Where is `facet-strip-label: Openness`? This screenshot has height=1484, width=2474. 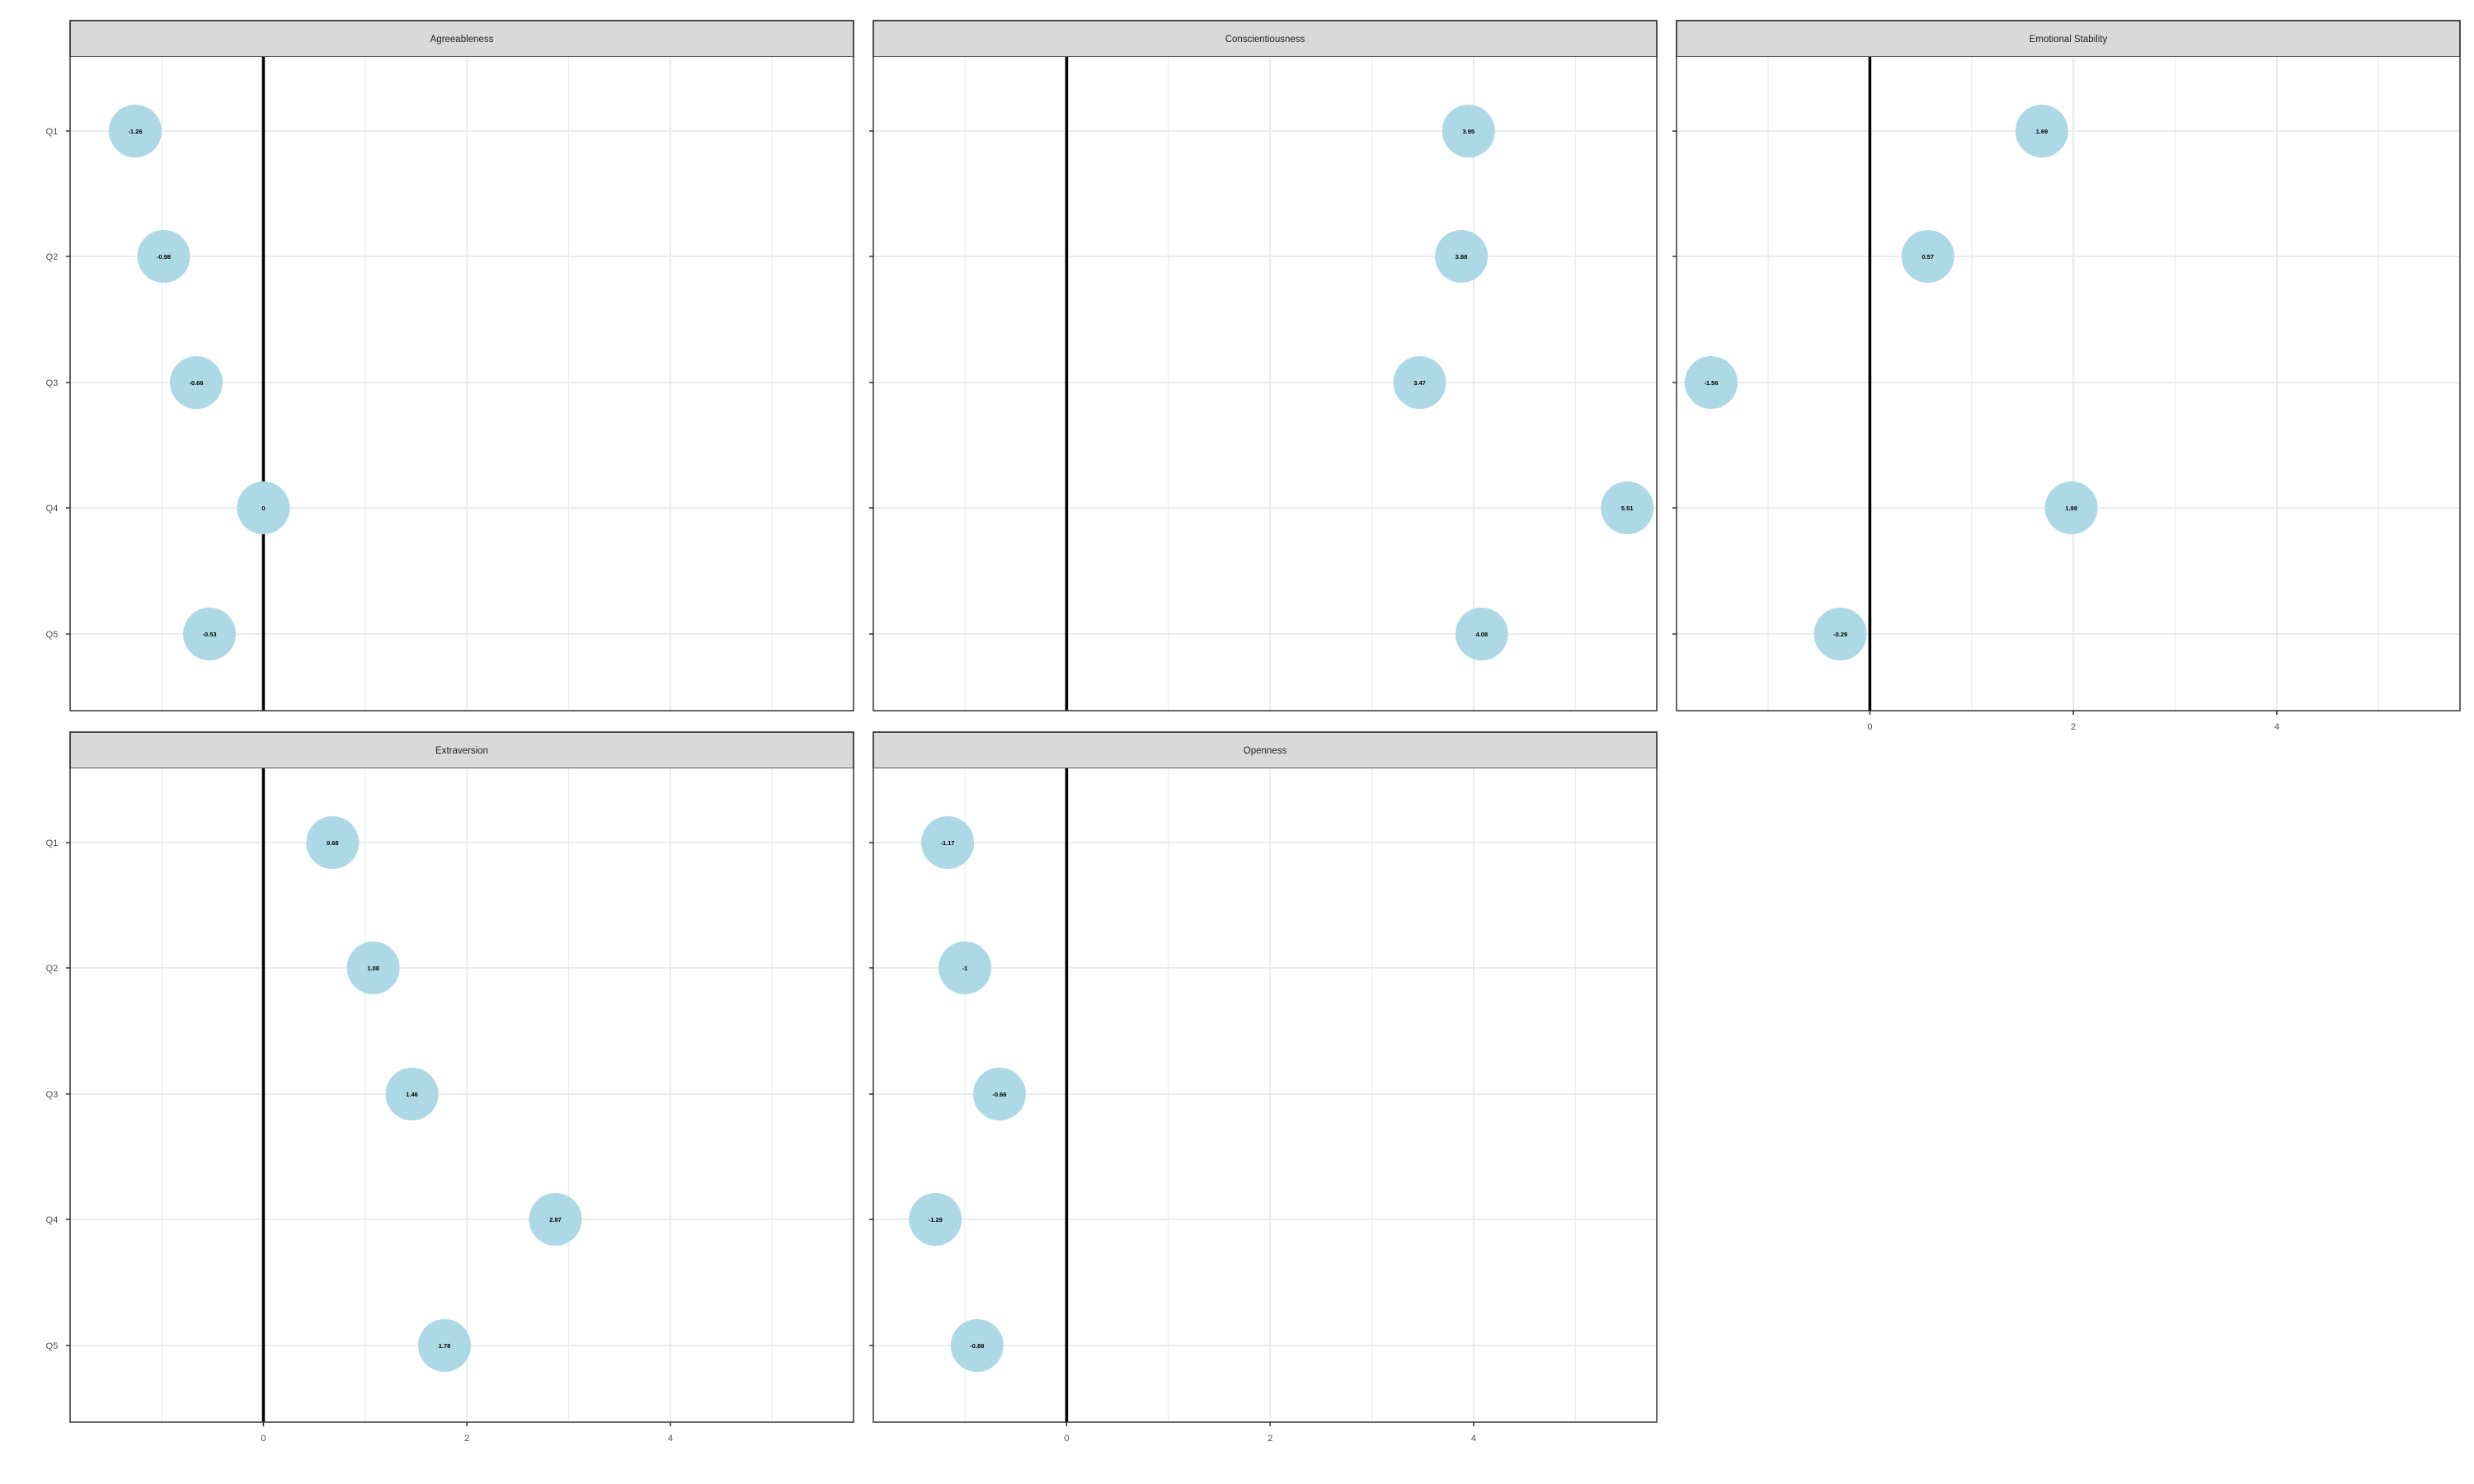
facet-strip-label: Openness is located at coordinates (1265, 751).